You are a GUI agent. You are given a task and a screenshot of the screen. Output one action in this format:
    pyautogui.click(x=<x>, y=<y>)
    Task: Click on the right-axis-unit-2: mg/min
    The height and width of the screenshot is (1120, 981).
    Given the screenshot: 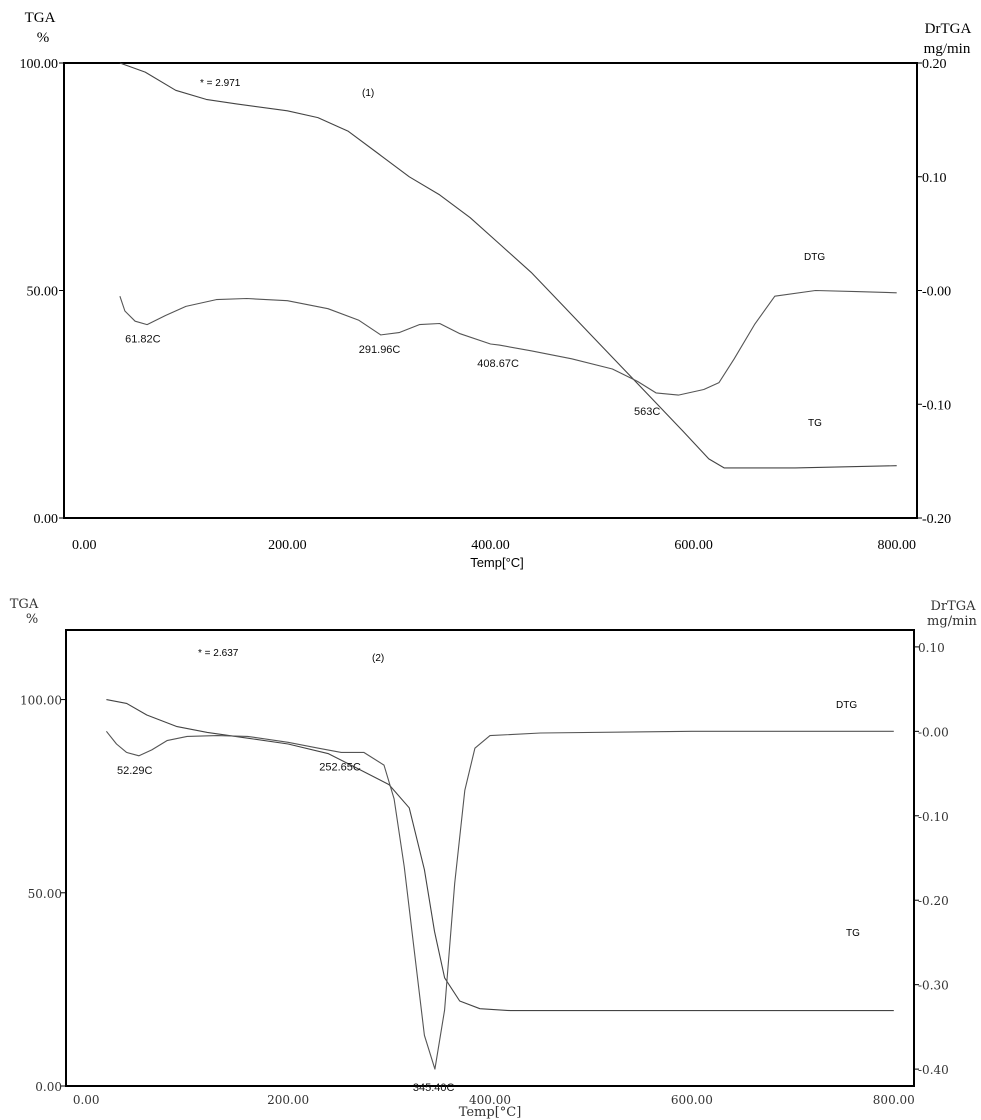 What is the action you would take?
    pyautogui.click(x=952, y=621)
    